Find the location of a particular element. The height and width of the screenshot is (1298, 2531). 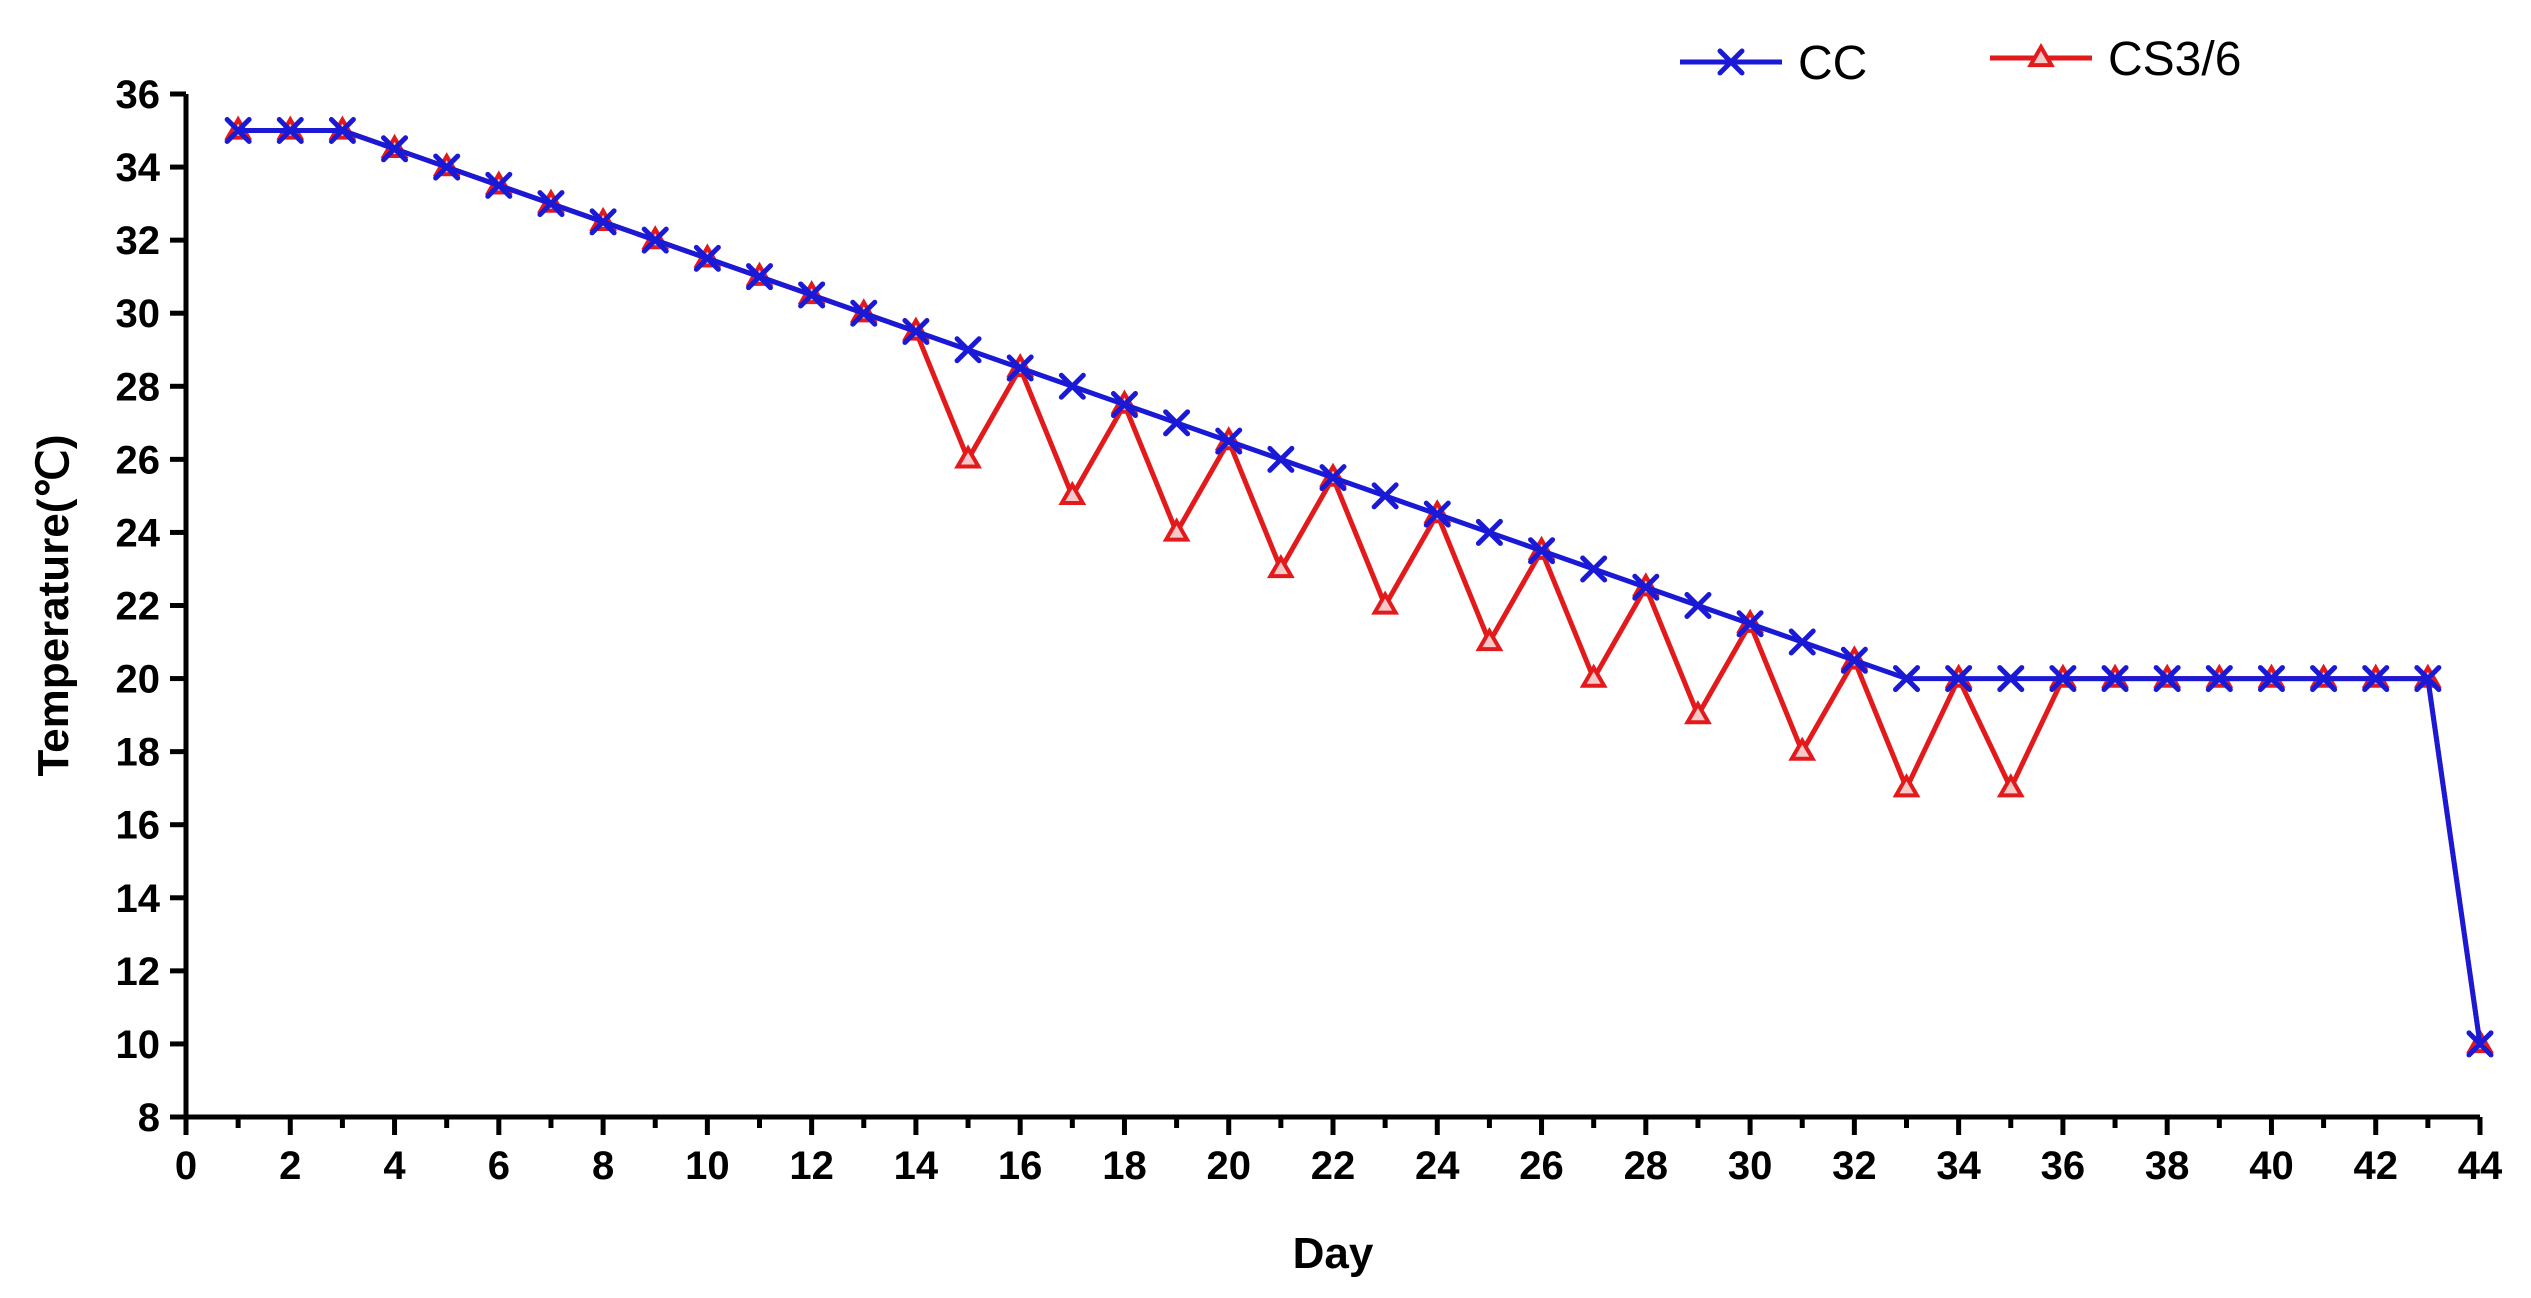

x-tick-label: 24 is located at coordinates (1437, 1166).